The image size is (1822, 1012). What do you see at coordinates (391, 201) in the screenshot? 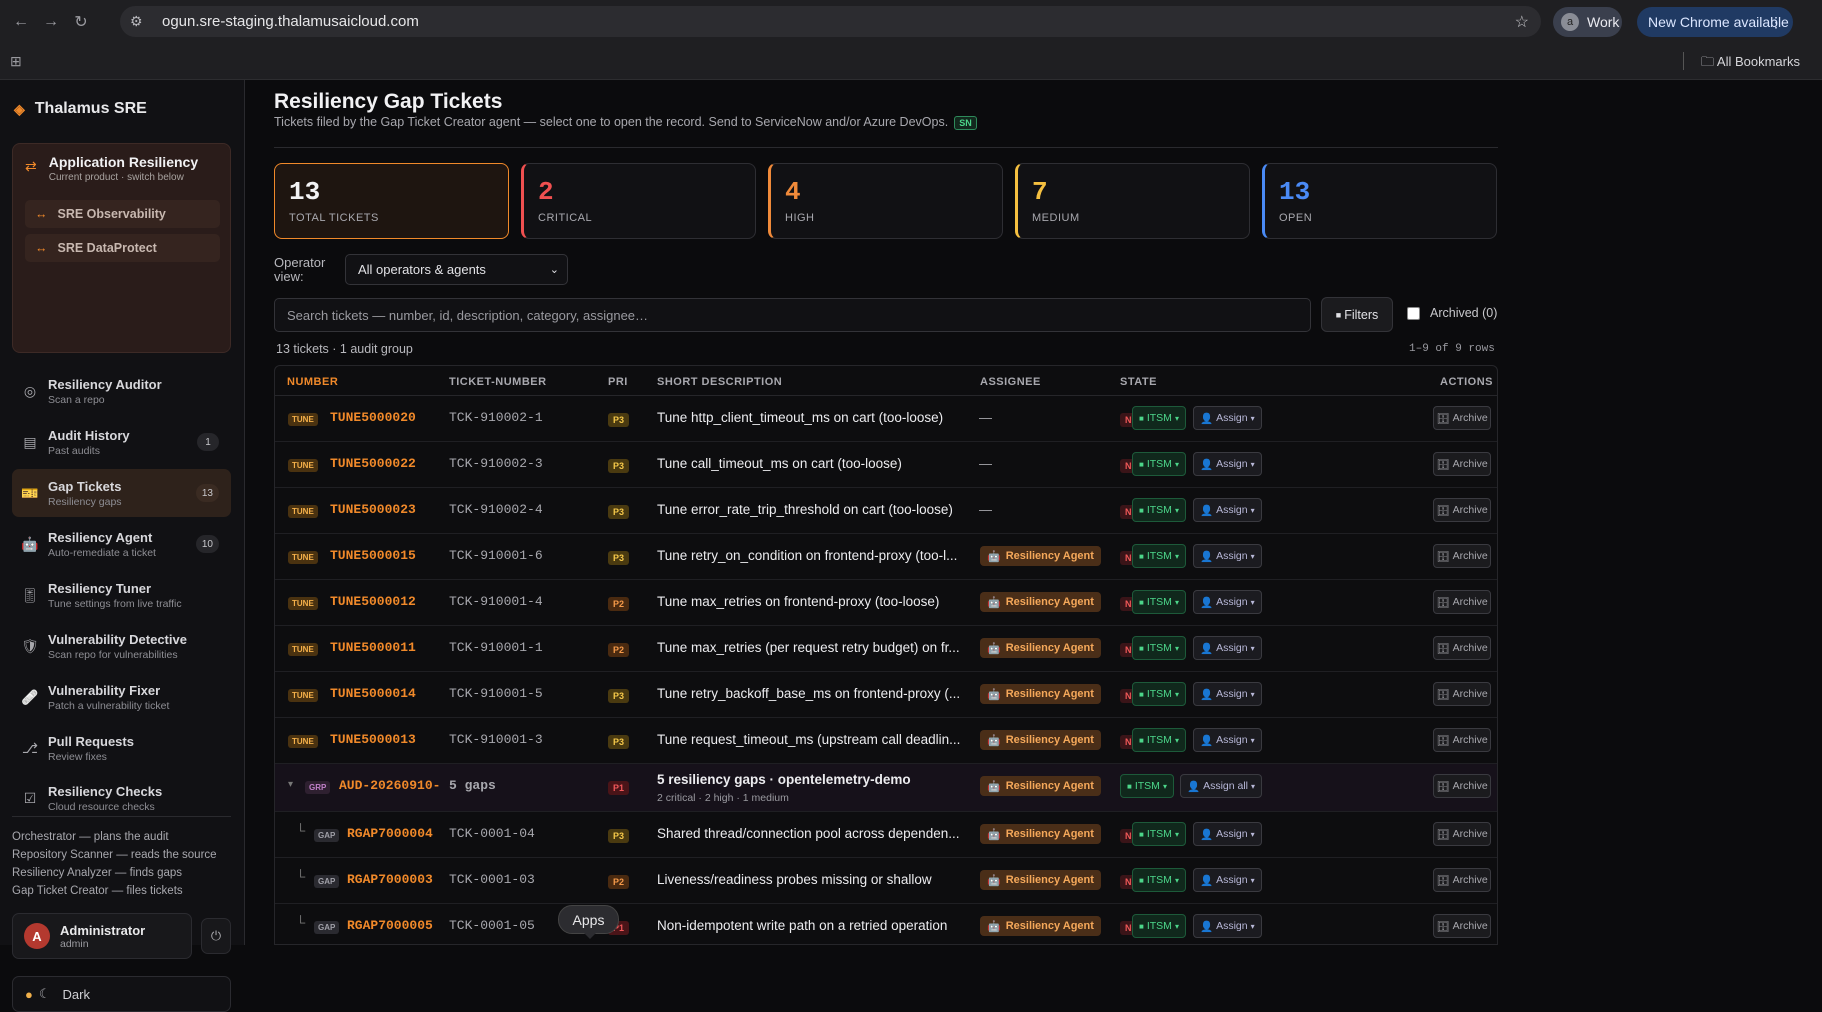
I see `stat-card-total-tickets: 13 TOTAL TICKETS` at bounding box center [391, 201].